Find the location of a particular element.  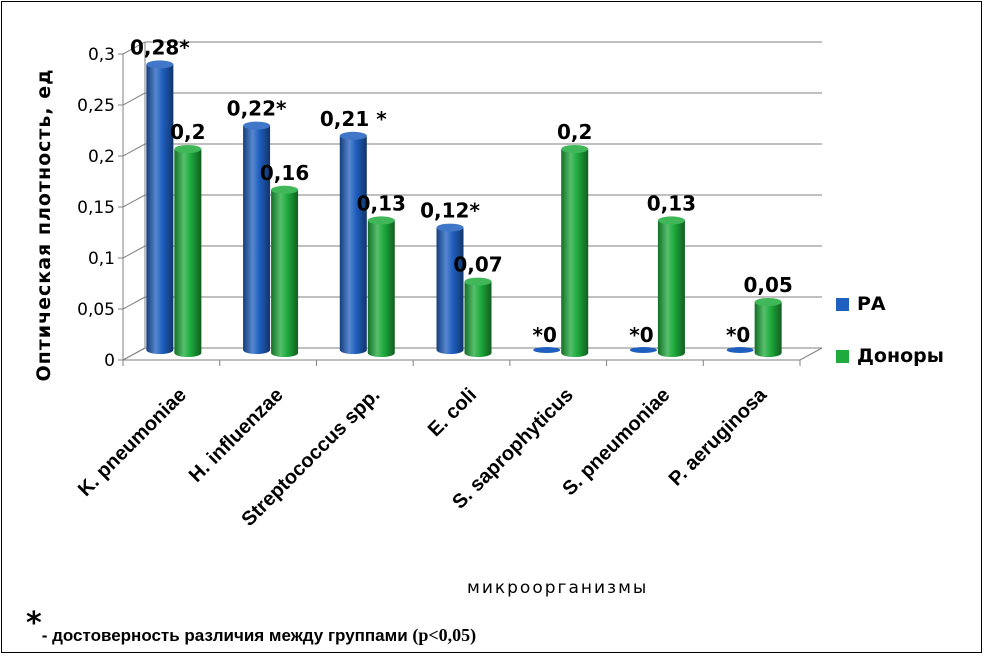

legend: РА Доноры is located at coordinates (890, 344).